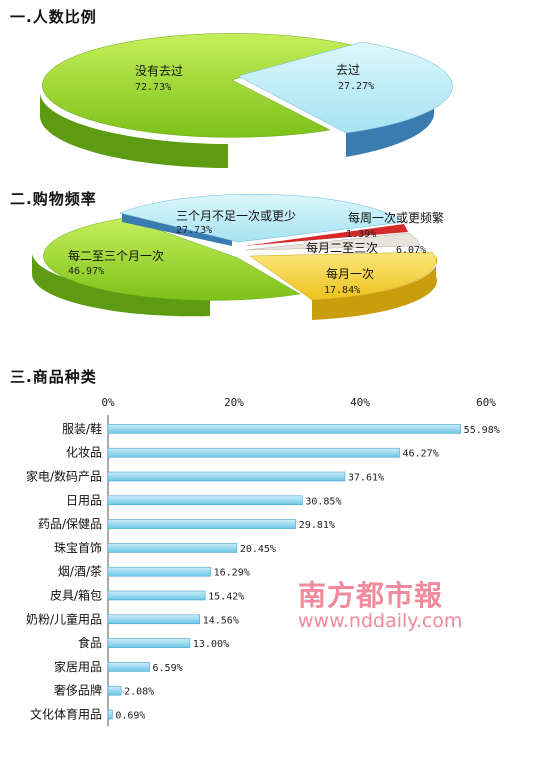 The image size is (540, 760). I want to click on category-label: 日用品, so click(84, 500).